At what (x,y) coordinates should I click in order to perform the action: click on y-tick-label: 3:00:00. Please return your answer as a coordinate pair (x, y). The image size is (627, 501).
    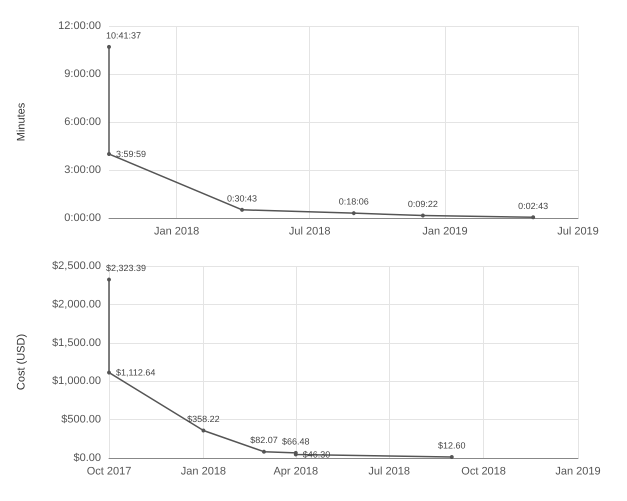
    Looking at the image, I should click on (82, 170).